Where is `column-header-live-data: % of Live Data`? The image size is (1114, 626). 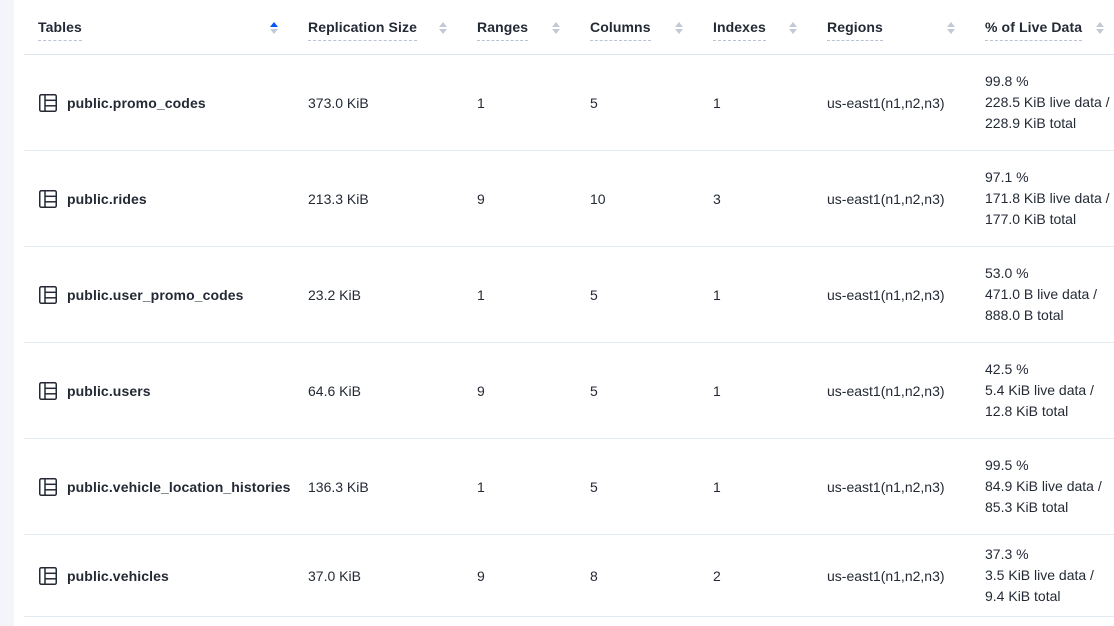 column-header-live-data: % of Live Data is located at coordinates (1049, 30).